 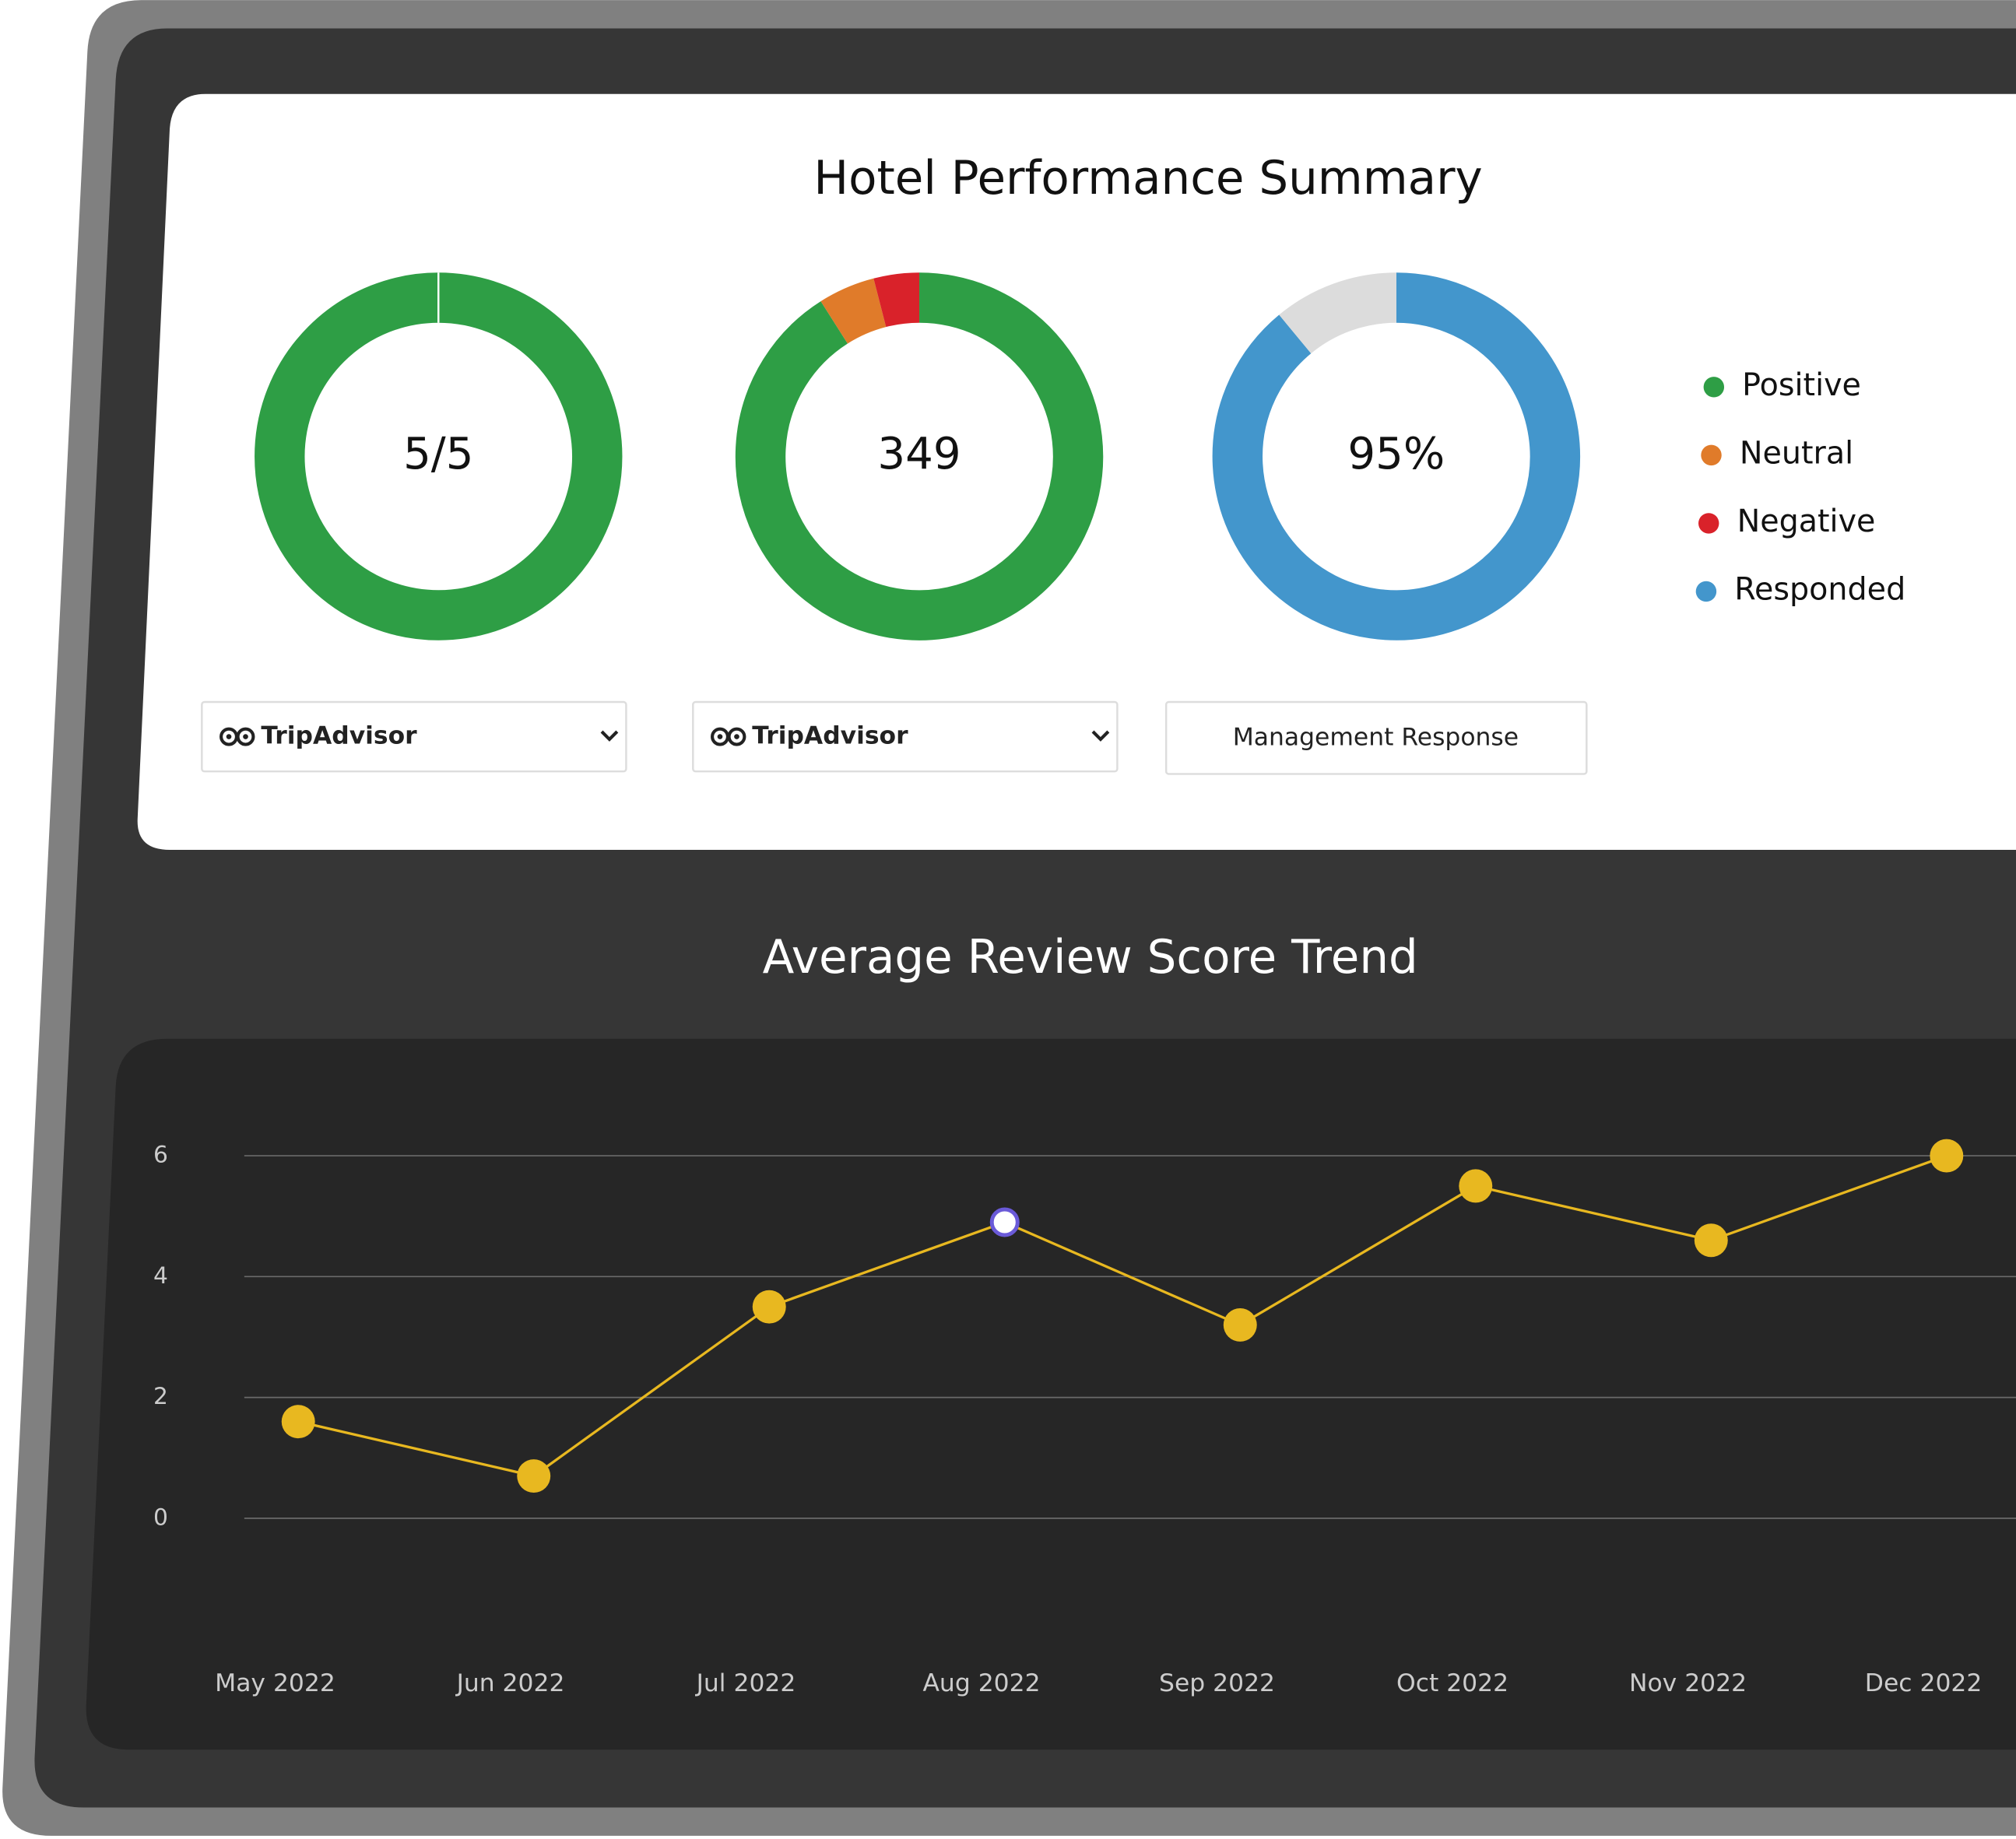 I want to click on donut-center-label: 95%, so click(x=1396, y=454).